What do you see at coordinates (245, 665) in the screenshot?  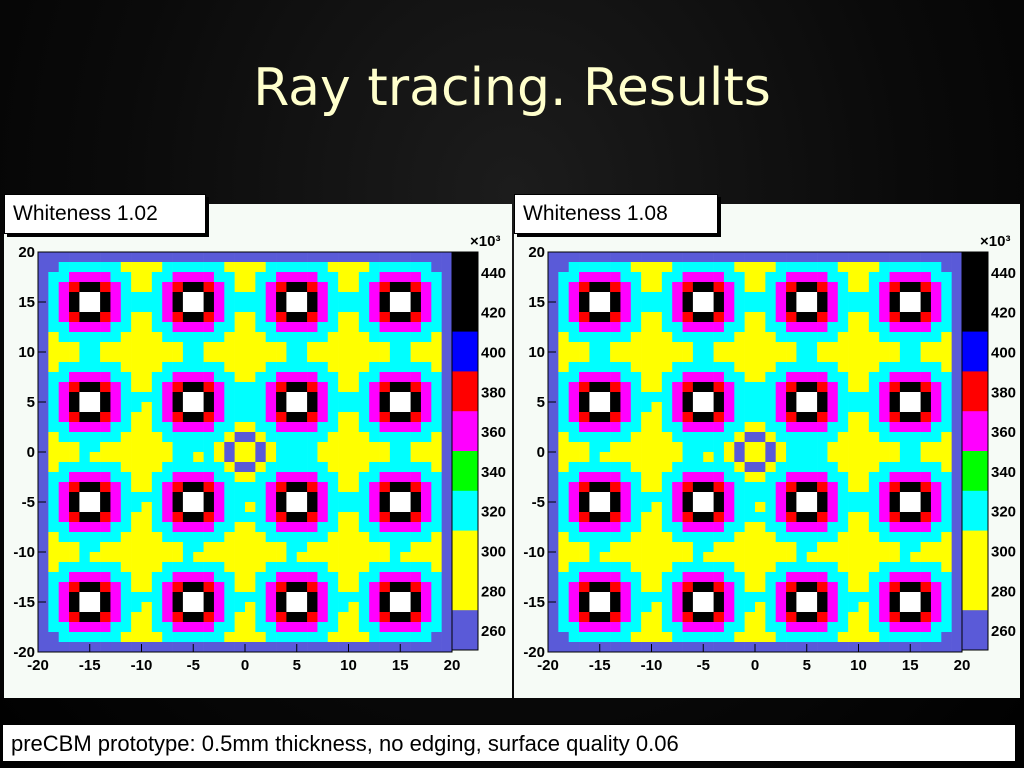 I see `x-tick-label: 0` at bounding box center [245, 665].